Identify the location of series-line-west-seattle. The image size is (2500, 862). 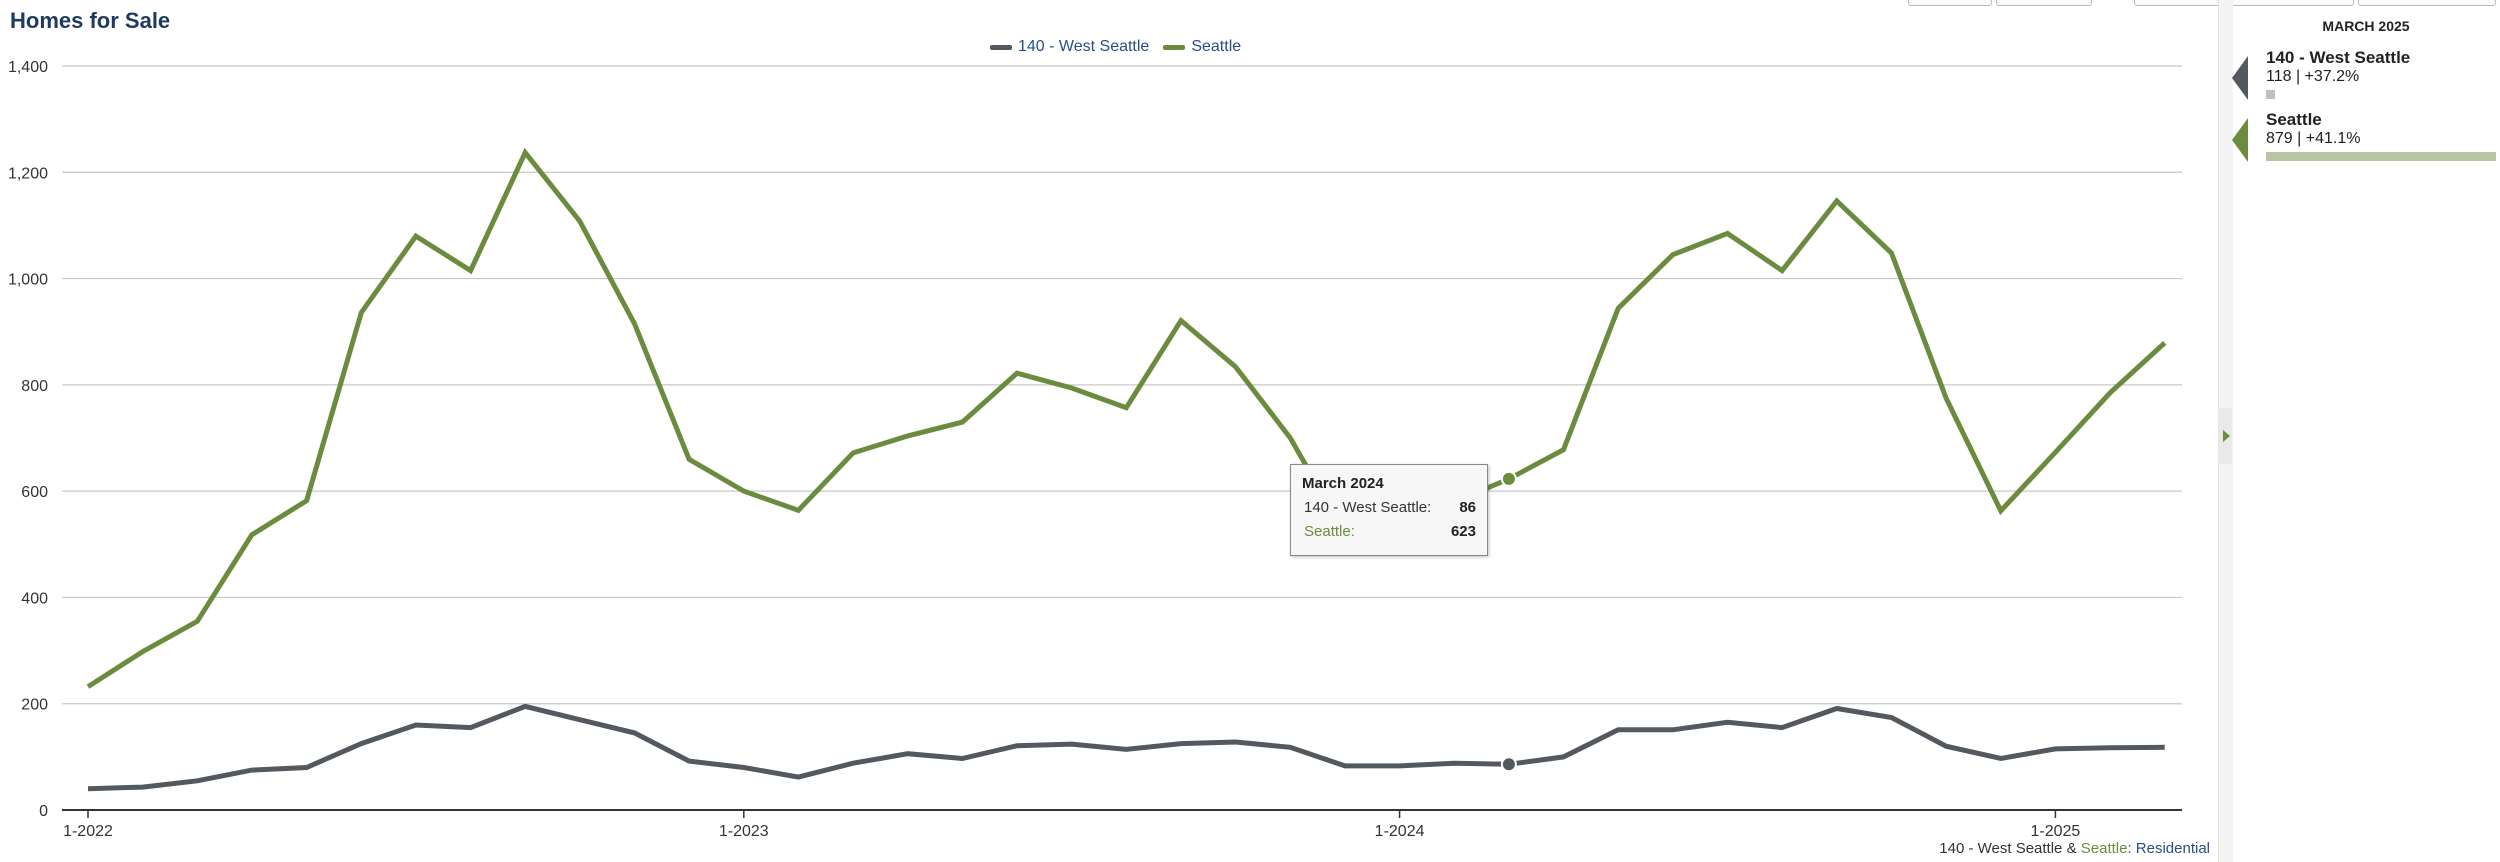
(1126, 747).